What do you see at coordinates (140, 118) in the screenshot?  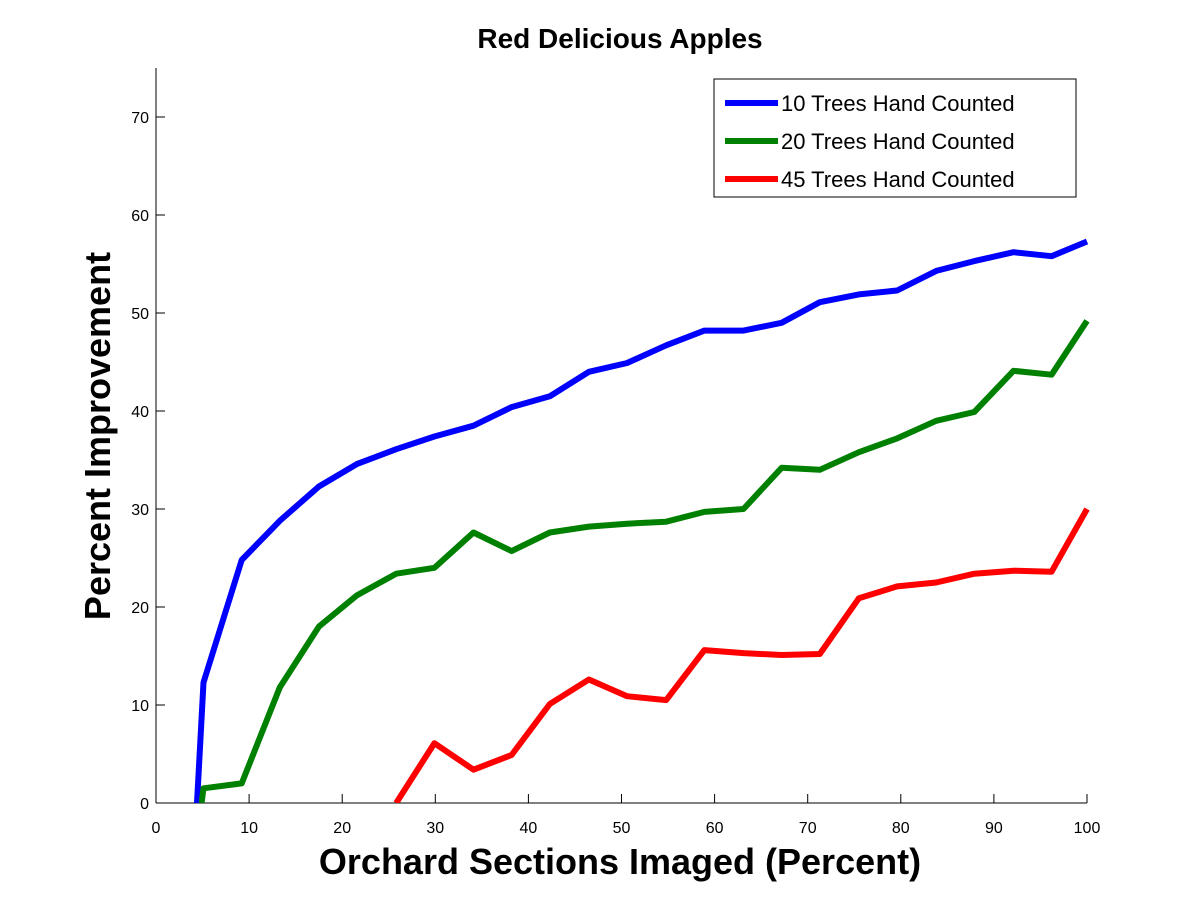 I see `y-tick-label: 70` at bounding box center [140, 118].